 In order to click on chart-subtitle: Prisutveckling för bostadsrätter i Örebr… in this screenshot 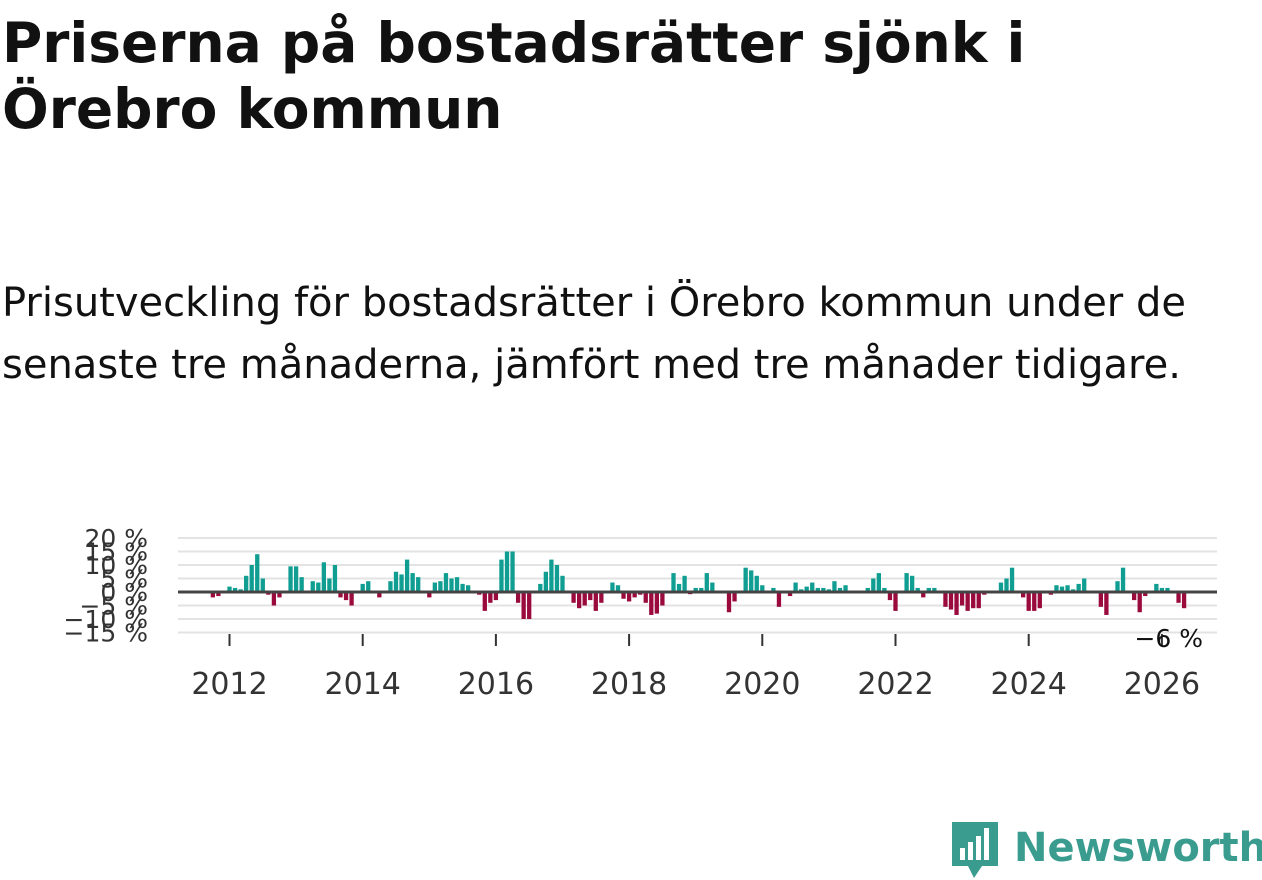, I will do `click(594, 334)`.